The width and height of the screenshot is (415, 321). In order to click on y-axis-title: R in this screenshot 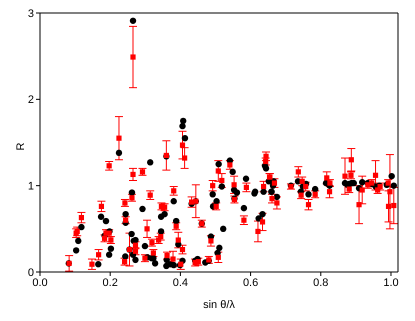, I will do `click(20, 146)`.